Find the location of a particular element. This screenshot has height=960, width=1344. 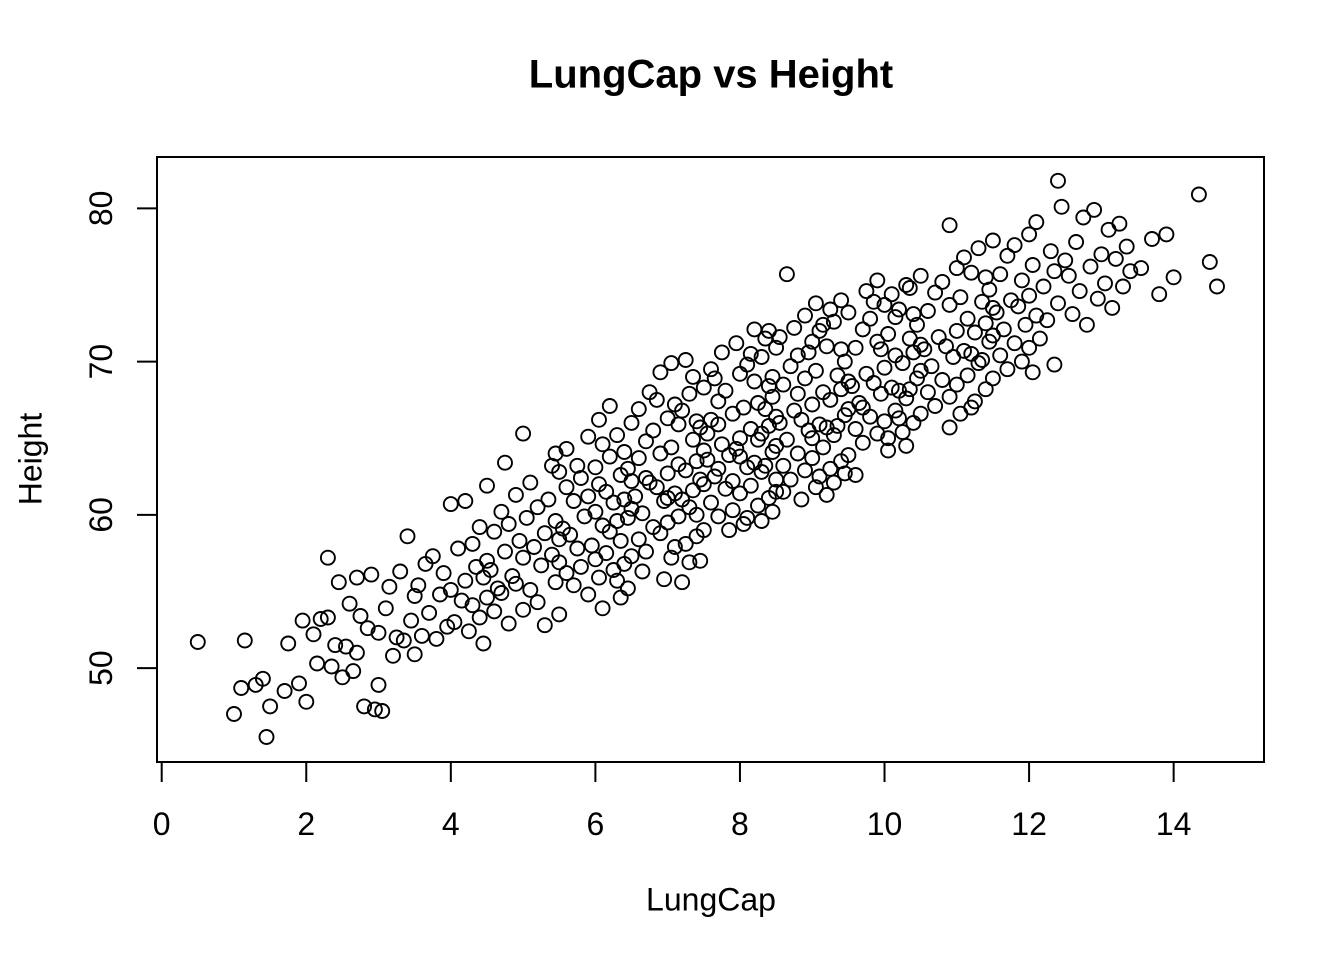

x-tick-label: 12 is located at coordinates (1029, 824).